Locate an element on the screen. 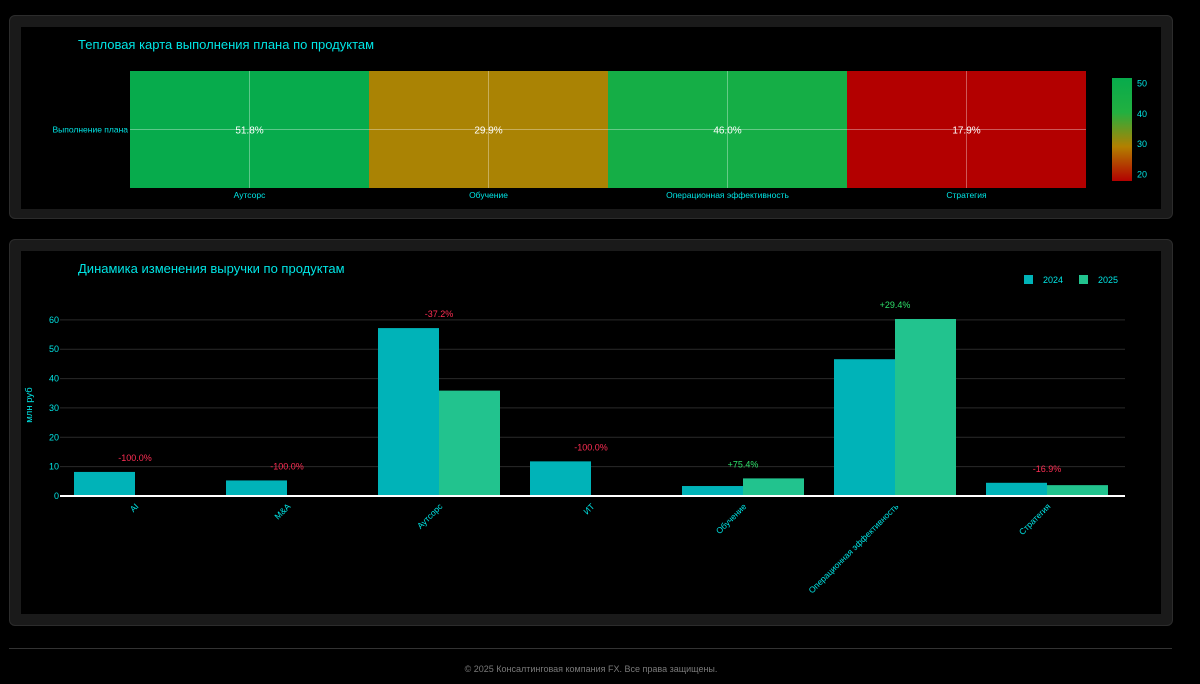 This screenshot has height=684, width=1200. change-label: -16.9% is located at coordinates (1047, 469).